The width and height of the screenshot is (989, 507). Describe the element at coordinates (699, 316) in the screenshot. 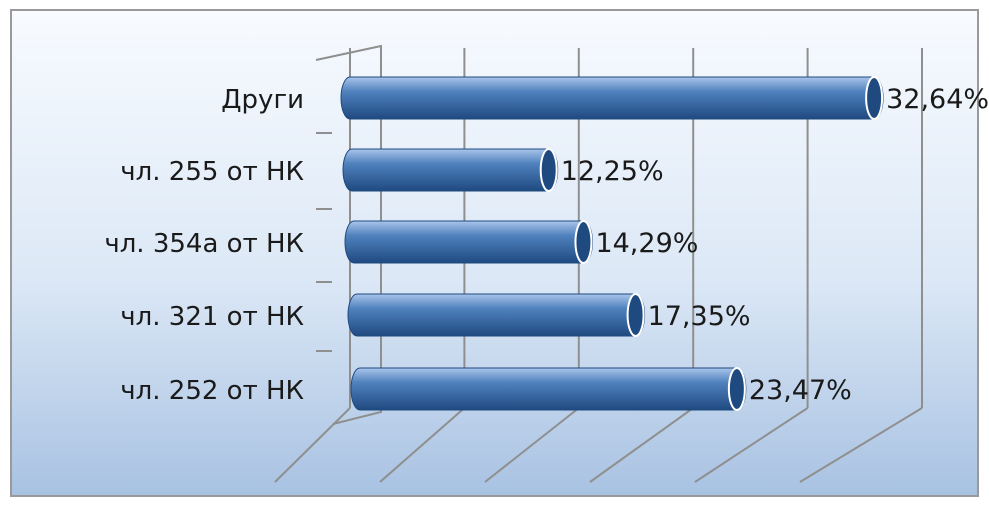

I see `data-label-3: 17,35%` at that location.